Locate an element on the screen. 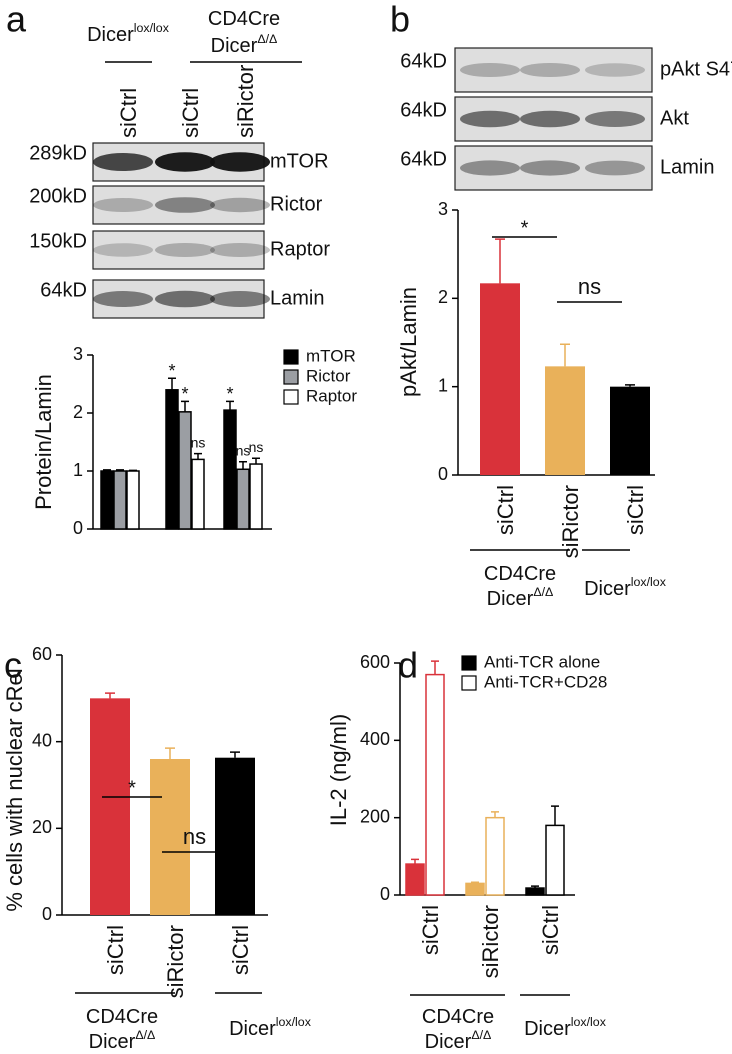 The height and width of the screenshot is (1054, 732). lane-label: siRictor is located at coordinates (245, 101).